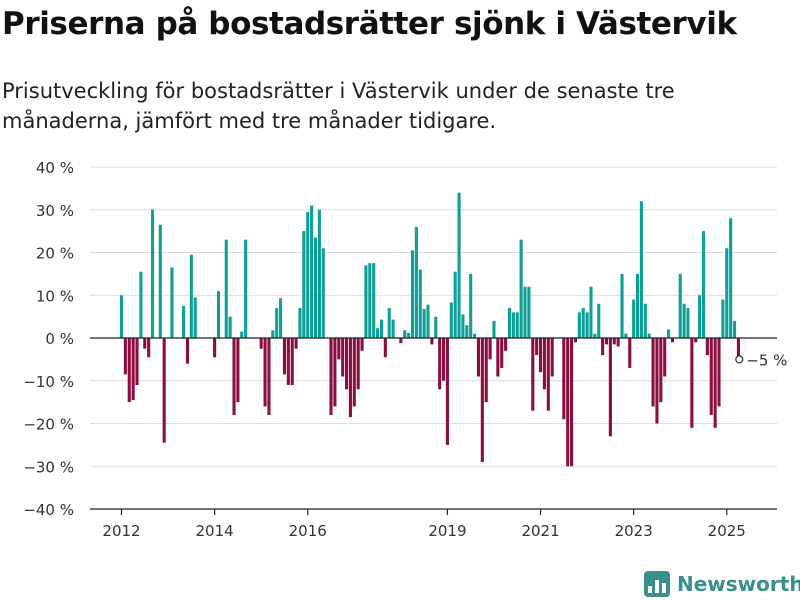  Describe the element at coordinates (48, 382) in the screenshot. I see `y-tick-label: −10 %` at that location.